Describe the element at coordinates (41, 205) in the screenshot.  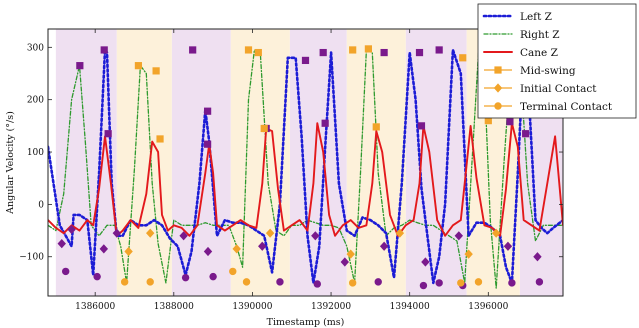
I see `y-tick-label: 0` at that location.